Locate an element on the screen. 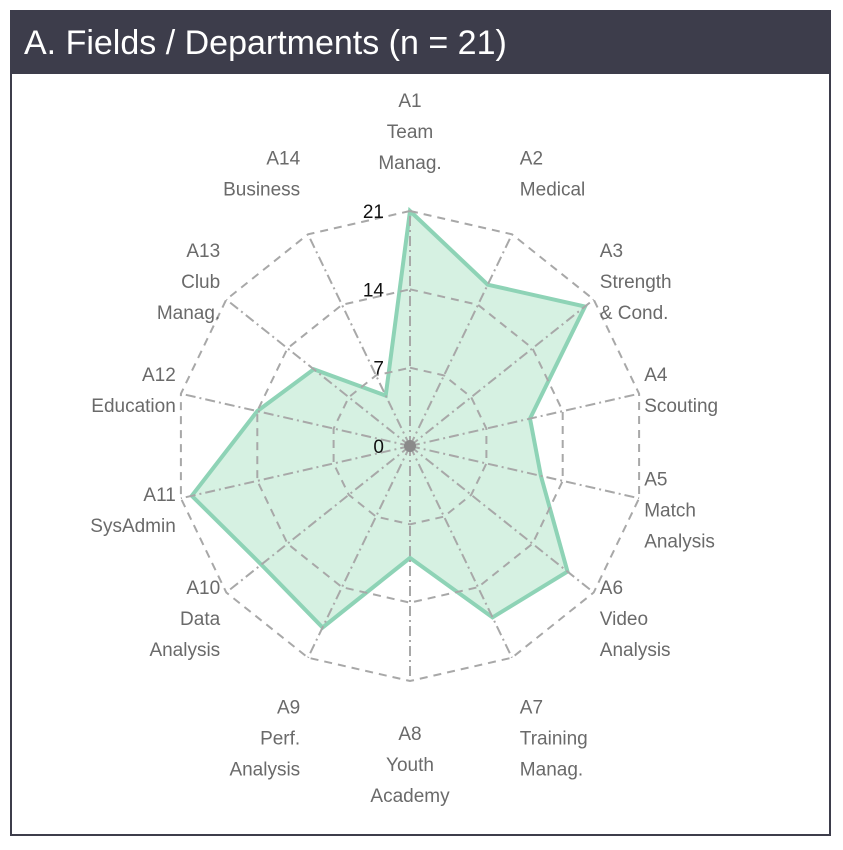  axis-label-line: Perf. is located at coordinates (280, 738).